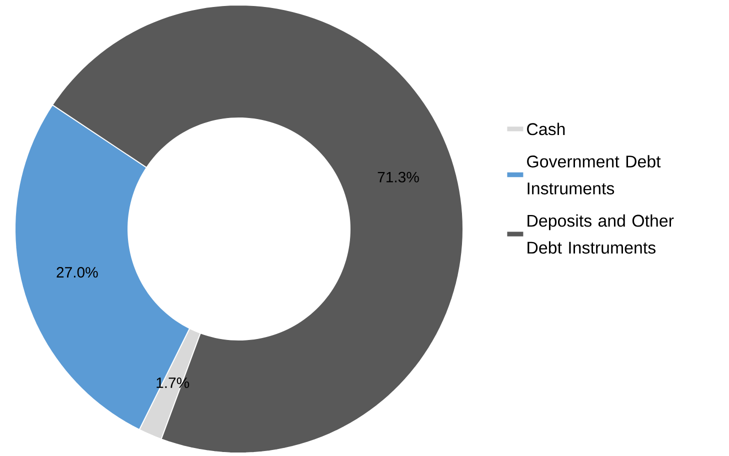 Image resolution: width=729 pixels, height=456 pixels. Describe the element at coordinates (594, 174) in the screenshot. I see `legend-label: Government Debt Instruments` at that location.